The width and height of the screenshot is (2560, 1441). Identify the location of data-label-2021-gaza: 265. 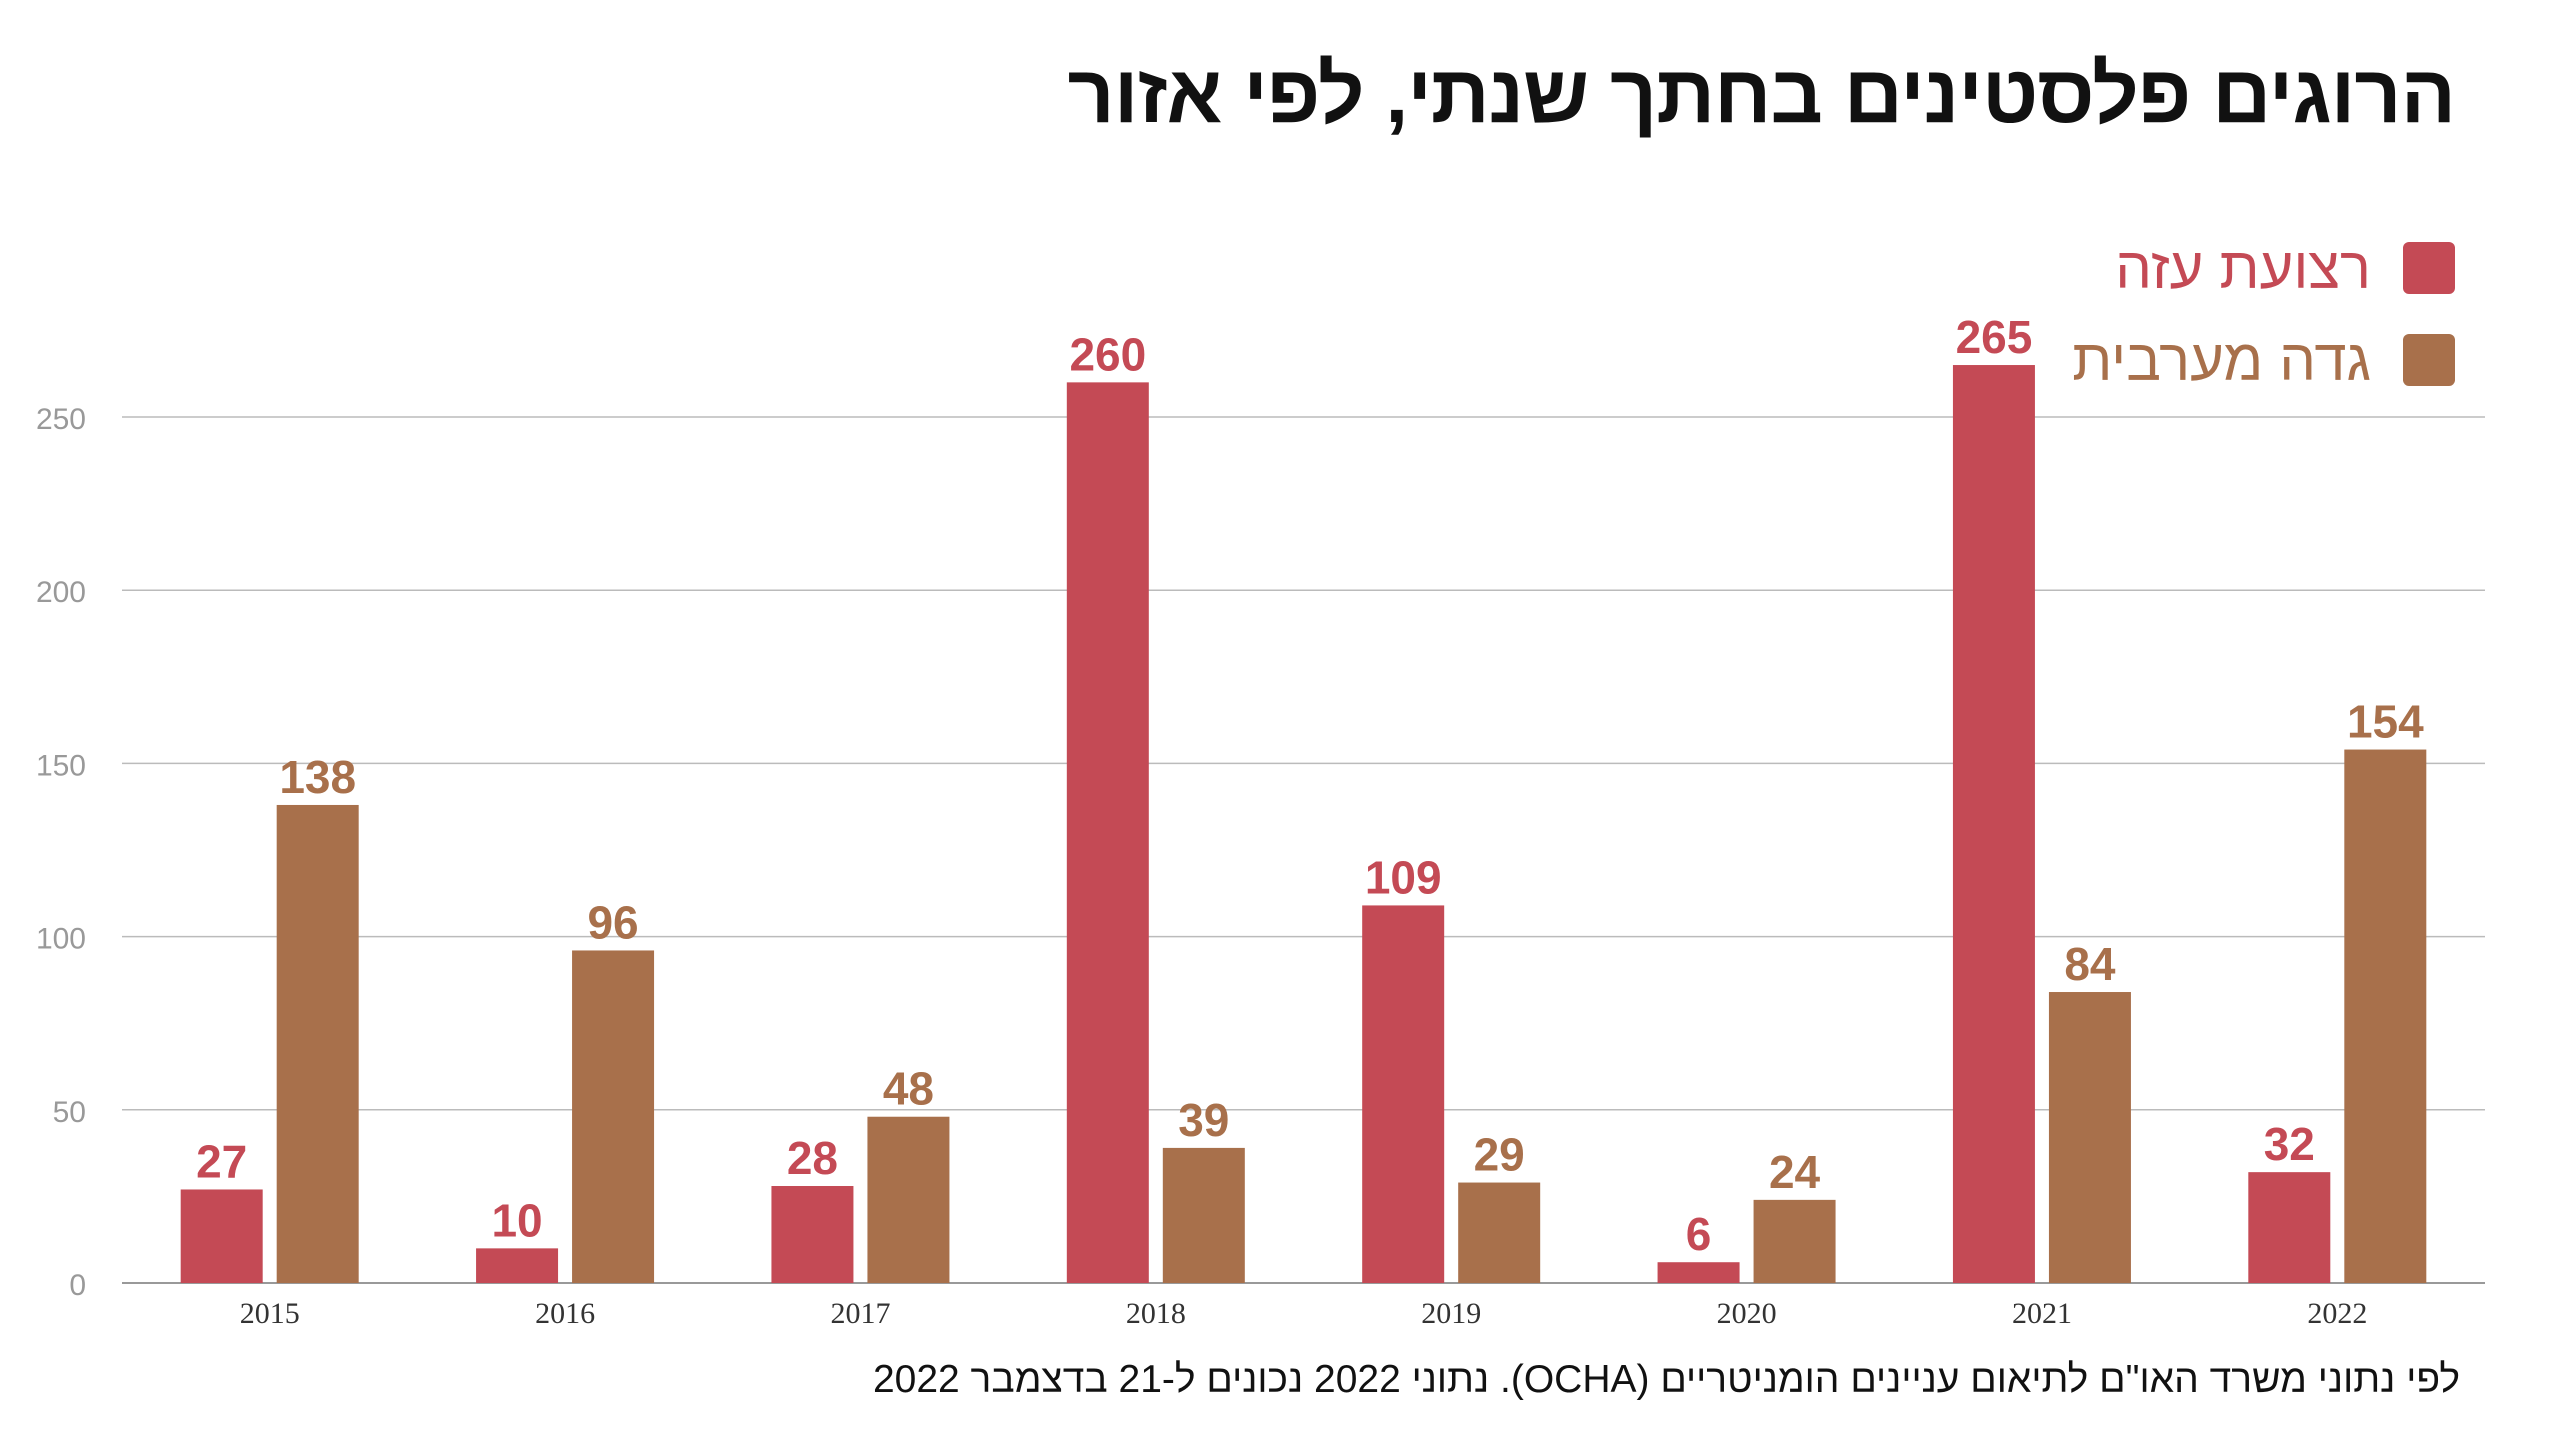
(1994, 337).